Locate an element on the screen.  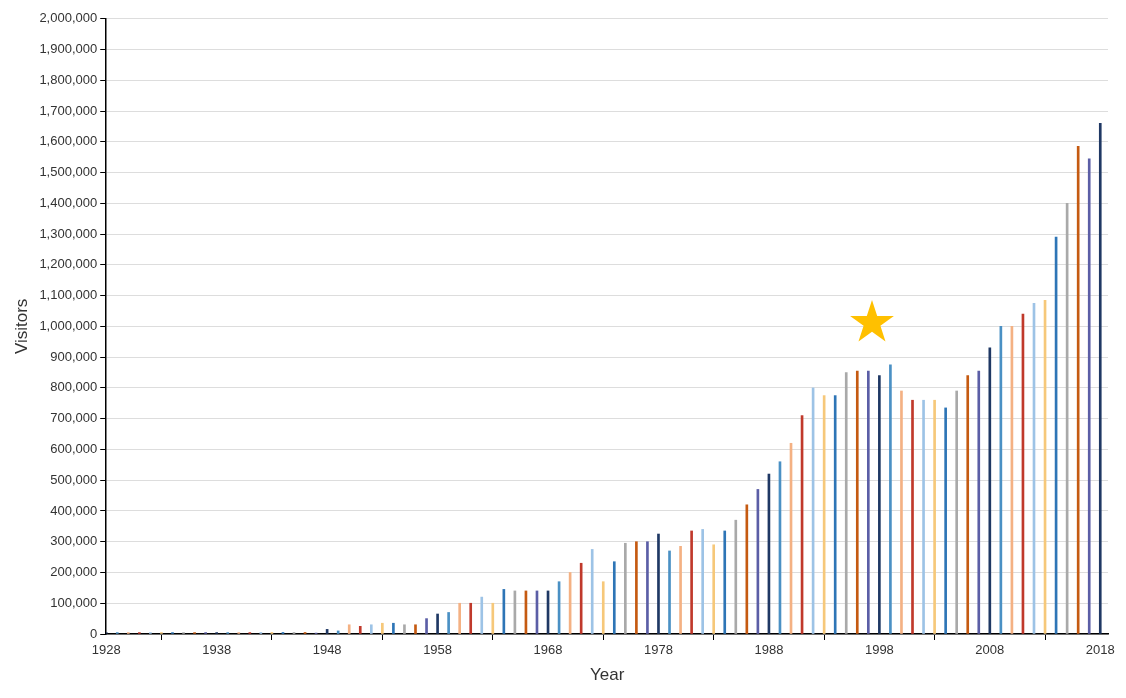
y-tick-label: 900,000 is located at coordinates (74, 356).